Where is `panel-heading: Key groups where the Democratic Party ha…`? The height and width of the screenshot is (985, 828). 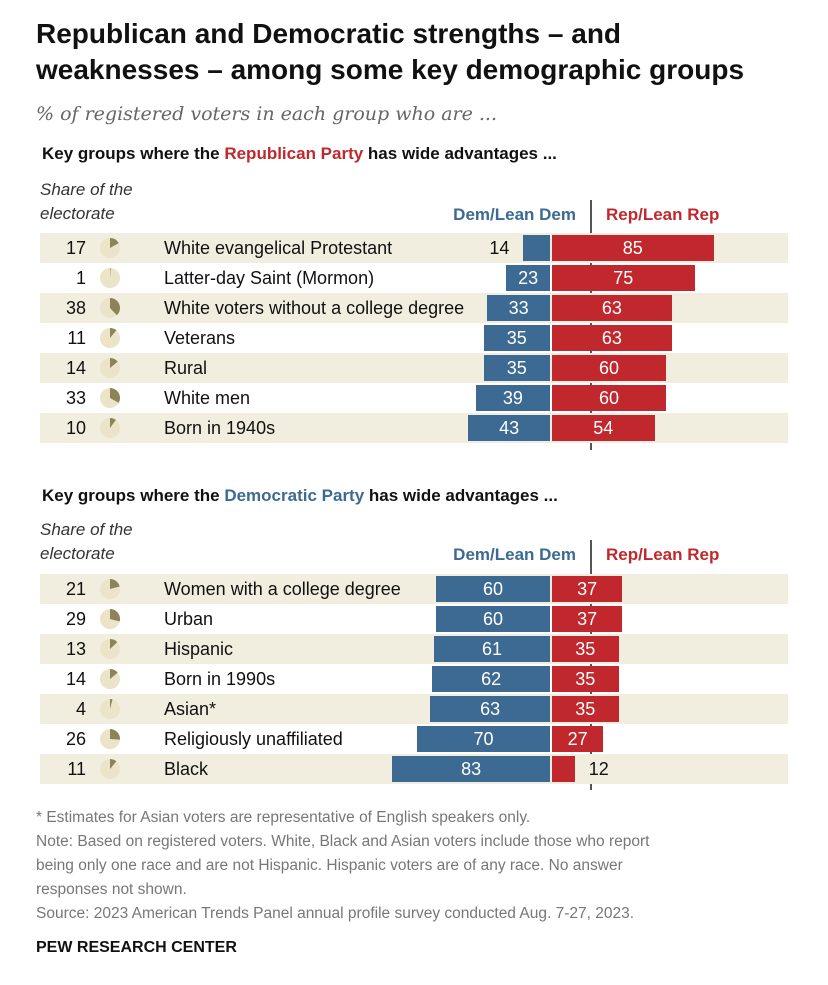
panel-heading: Key groups where the Democratic Party ha… is located at coordinates (300, 496).